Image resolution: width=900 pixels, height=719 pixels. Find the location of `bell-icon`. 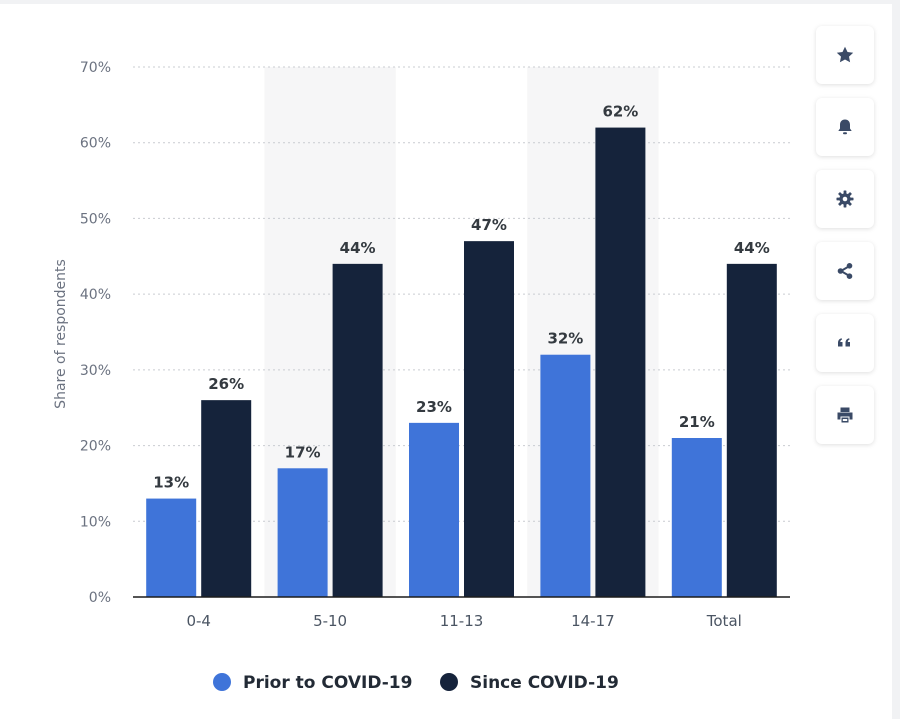

bell-icon is located at coordinates (845, 127).